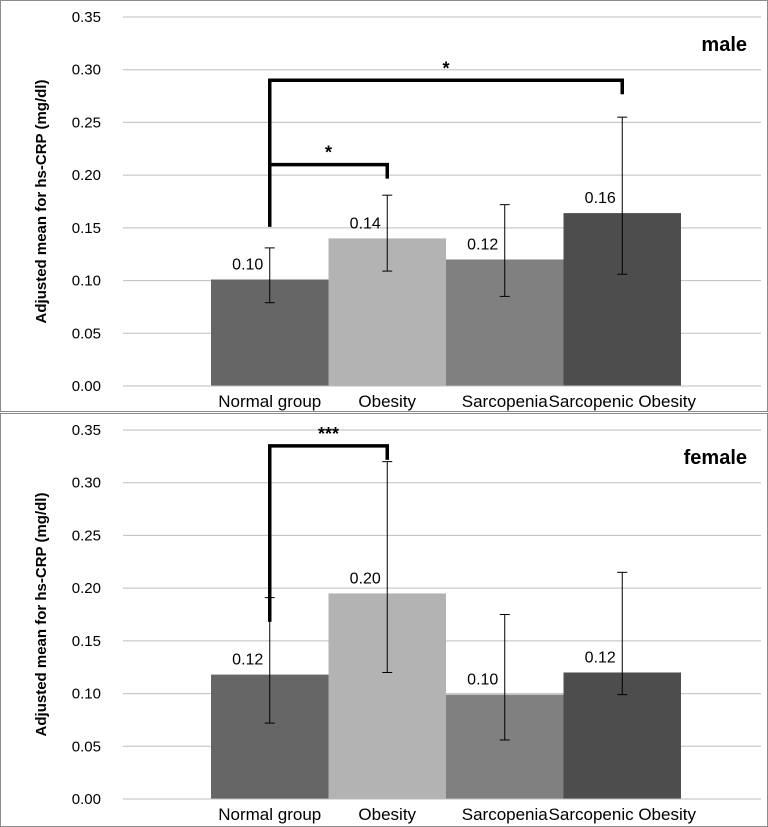 The image size is (768, 827). What do you see at coordinates (600, 198) in the screenshot?
I see `data-label: 0.16` at bounding box center [600, 198].